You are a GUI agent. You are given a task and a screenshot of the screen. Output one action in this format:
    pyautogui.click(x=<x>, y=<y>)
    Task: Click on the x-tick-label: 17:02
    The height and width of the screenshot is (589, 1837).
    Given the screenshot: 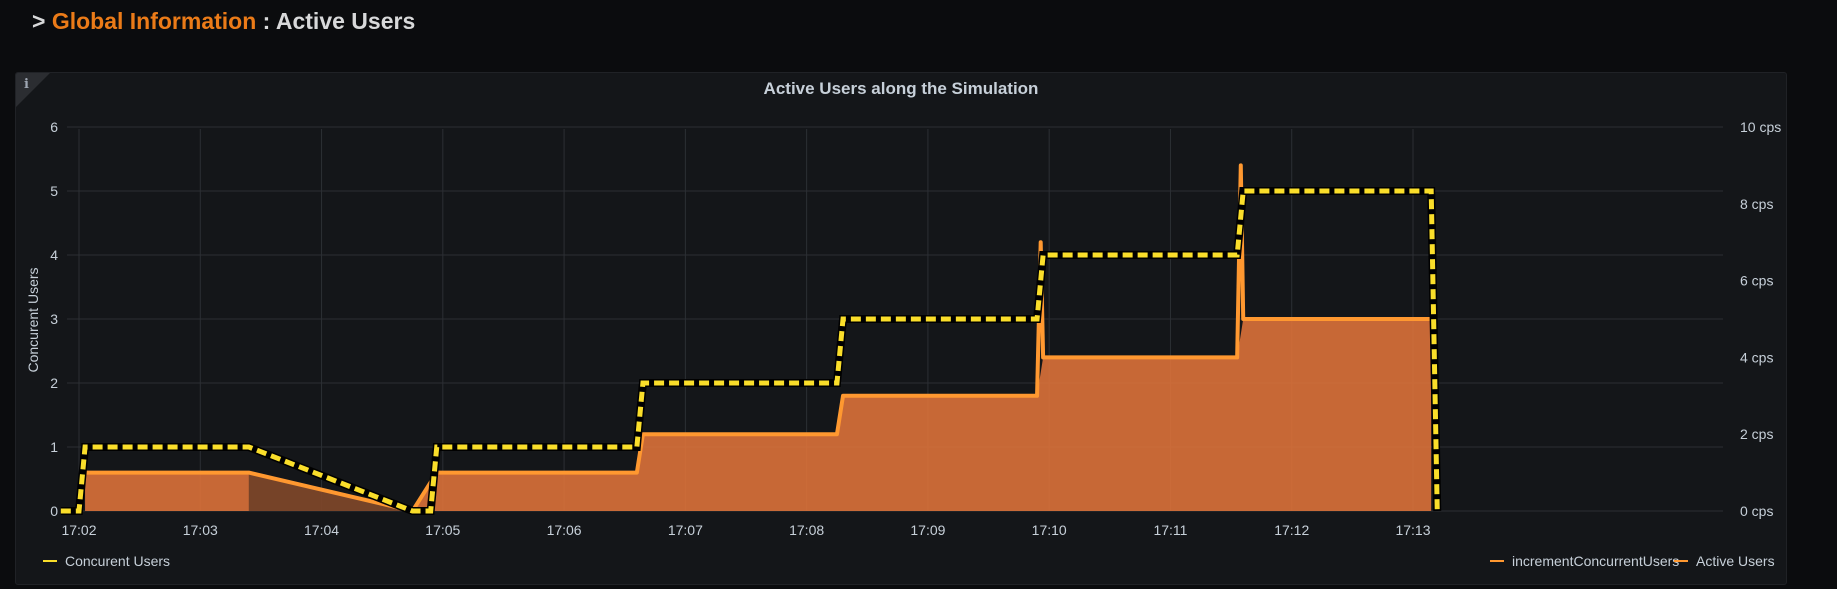 What is the action you would take?
    pyautogui.click(x=78, y=530)
    